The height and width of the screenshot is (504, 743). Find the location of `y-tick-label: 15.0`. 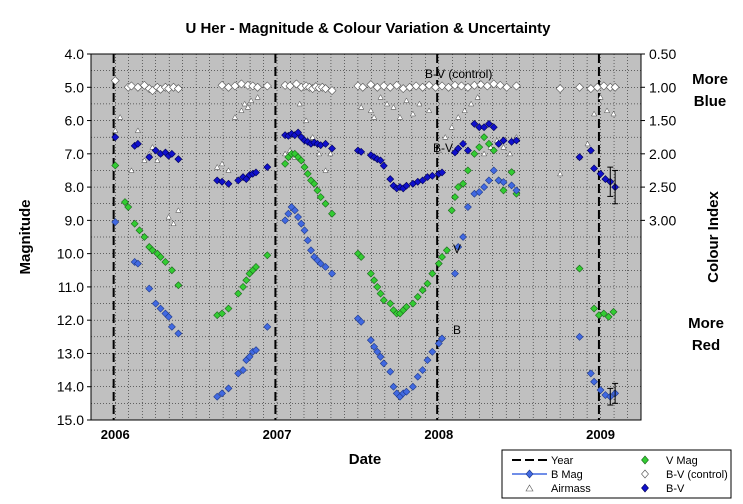

y-tick-label: 15.0 is located at coordinates (70, 420).